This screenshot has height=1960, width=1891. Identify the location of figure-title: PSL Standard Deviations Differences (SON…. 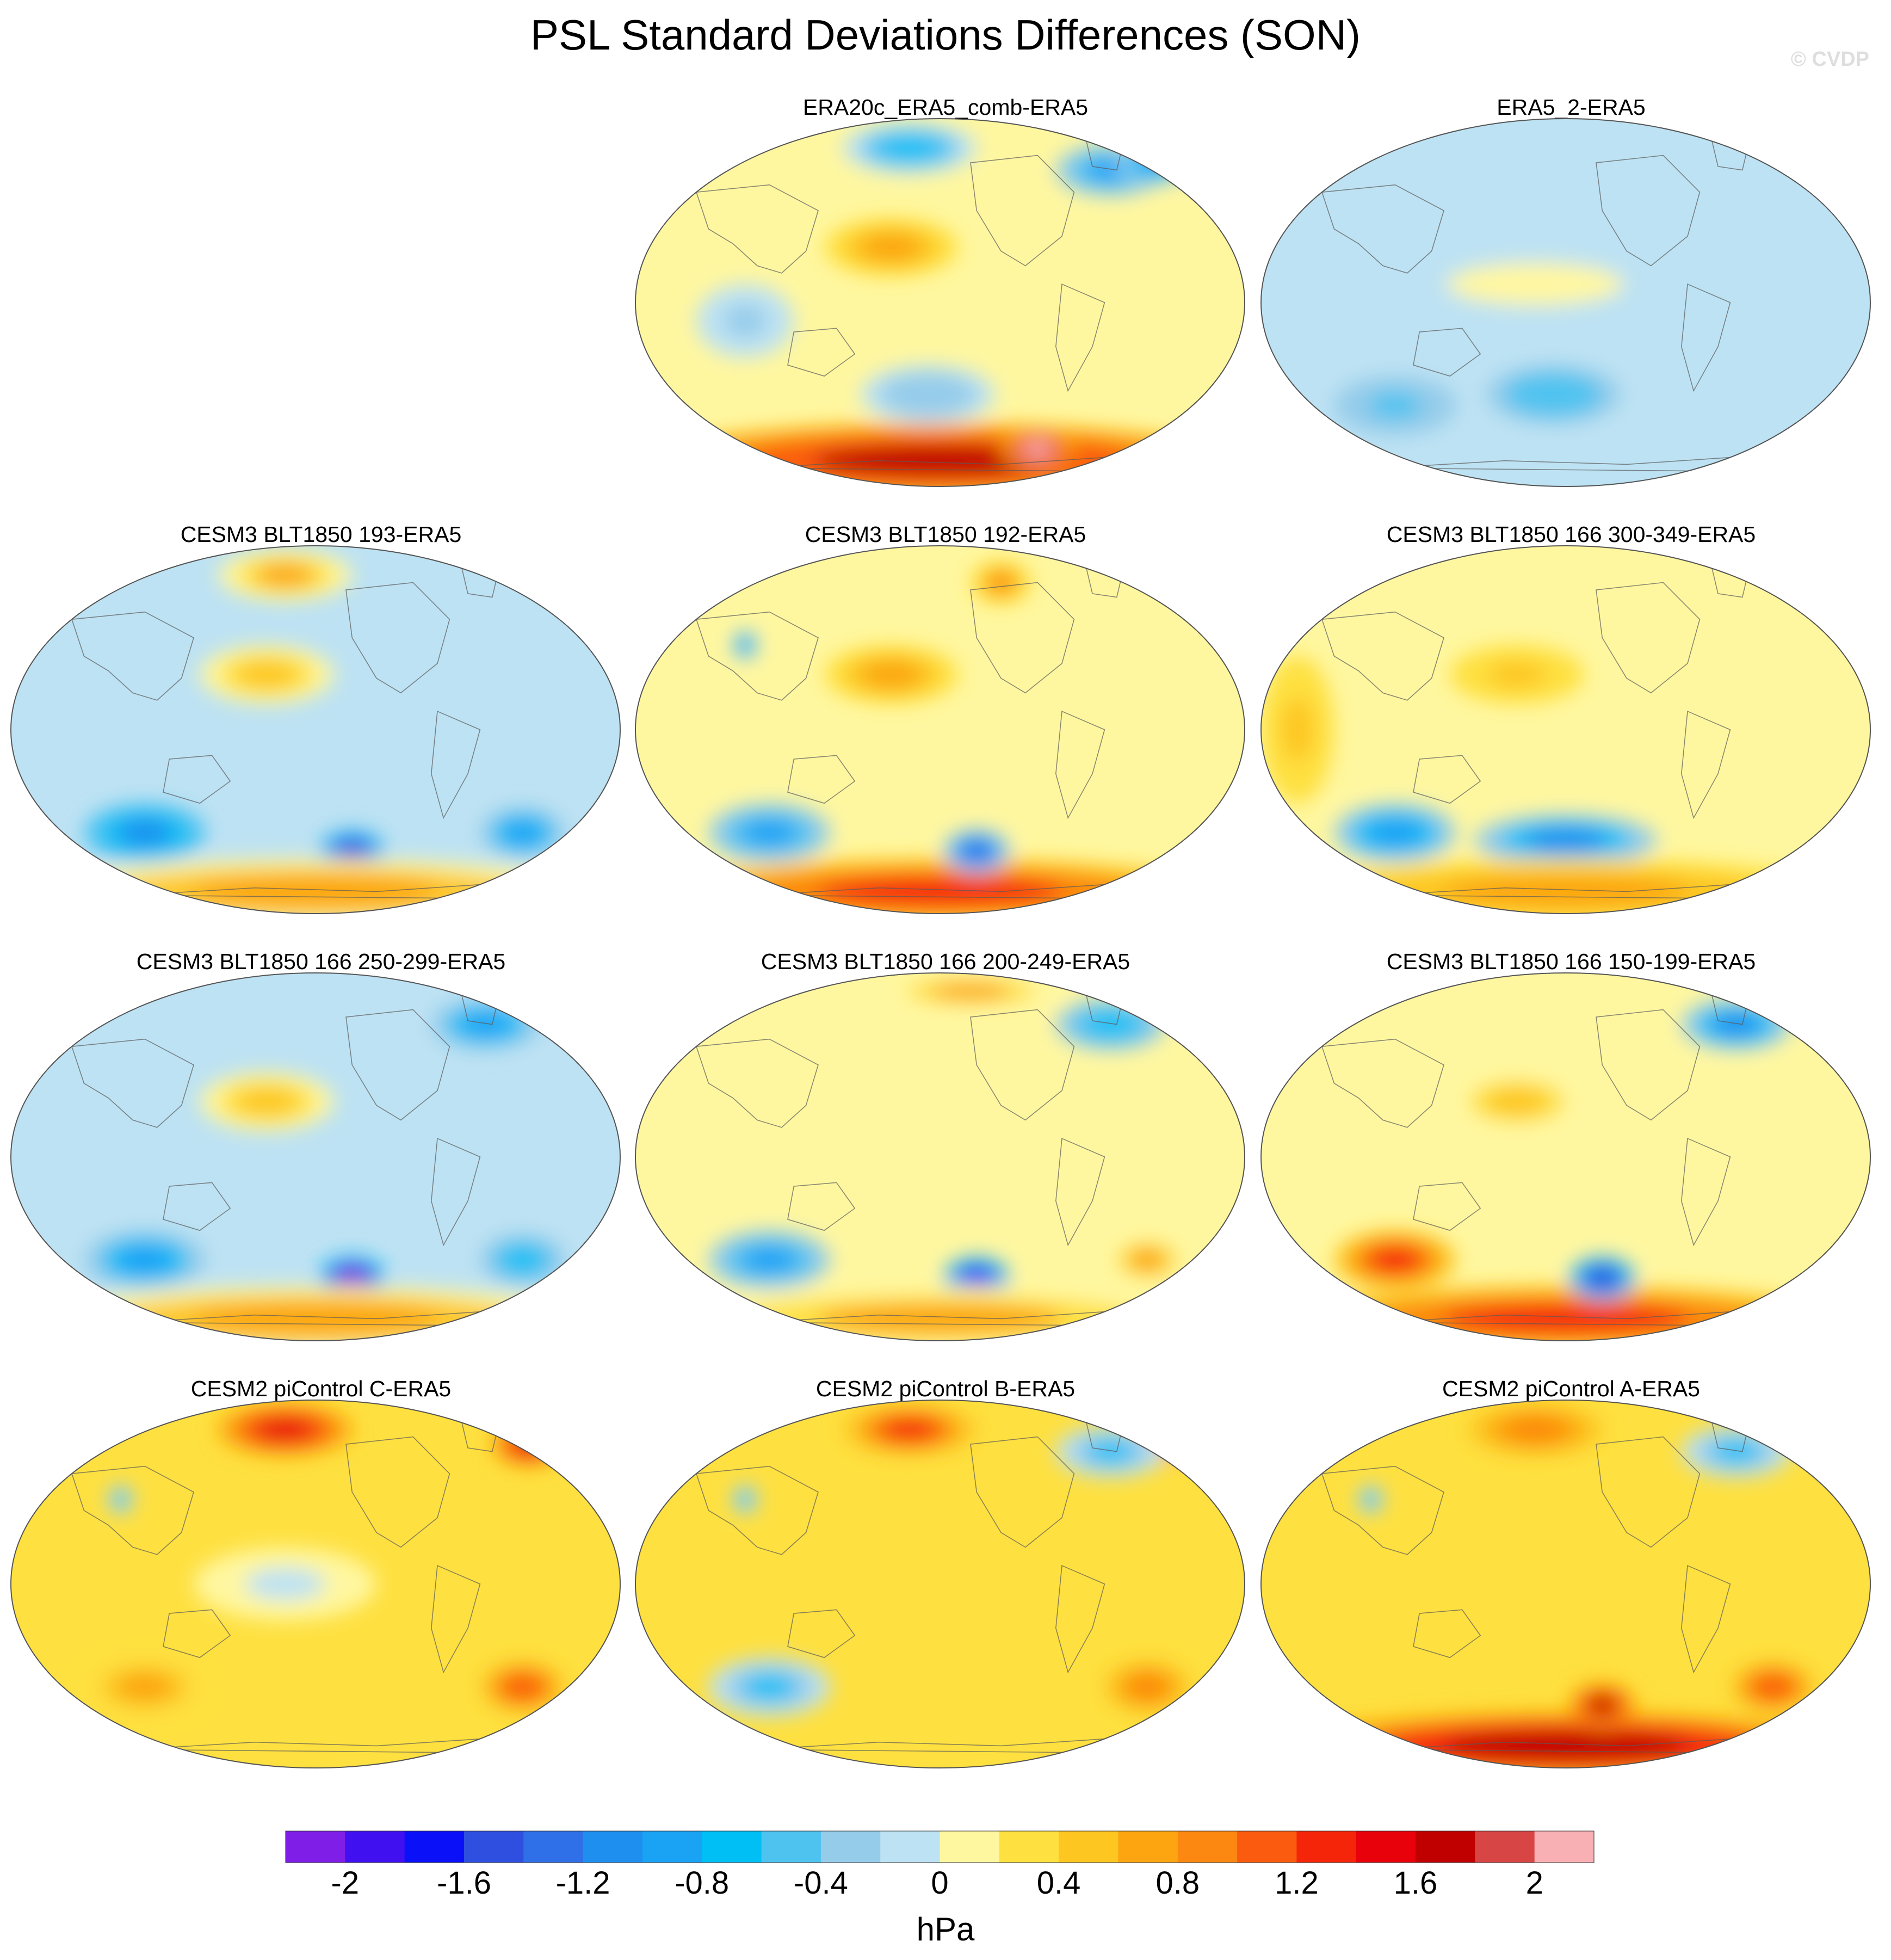
(945, 35).